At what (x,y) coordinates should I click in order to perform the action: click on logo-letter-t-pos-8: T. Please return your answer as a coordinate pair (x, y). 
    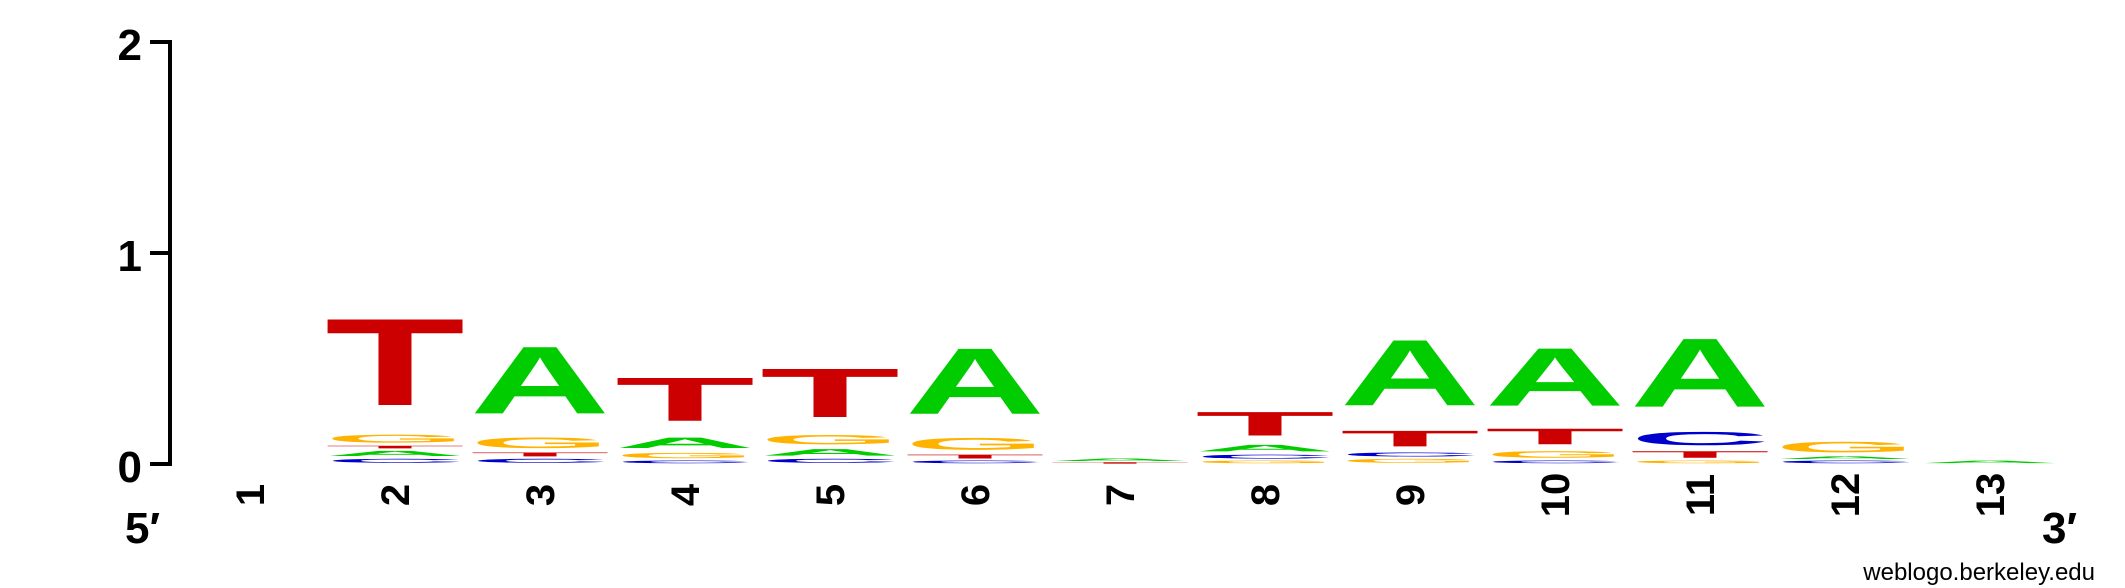
    Looking at the image, I should click on (1265, 424).